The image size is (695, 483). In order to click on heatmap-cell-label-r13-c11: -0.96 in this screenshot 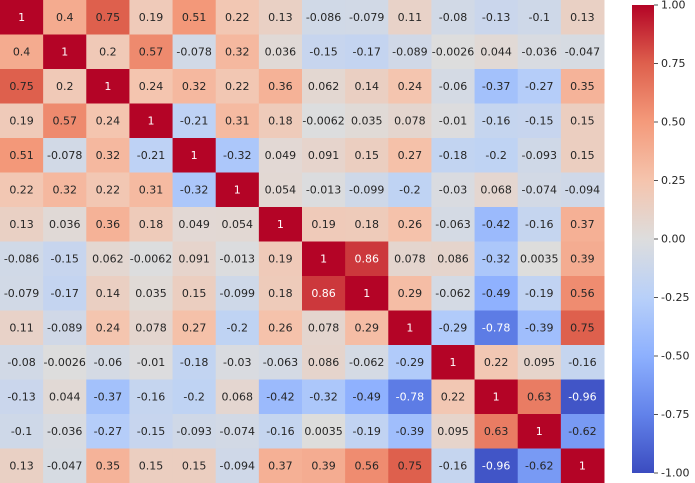, I will do `click(496, 465)`.